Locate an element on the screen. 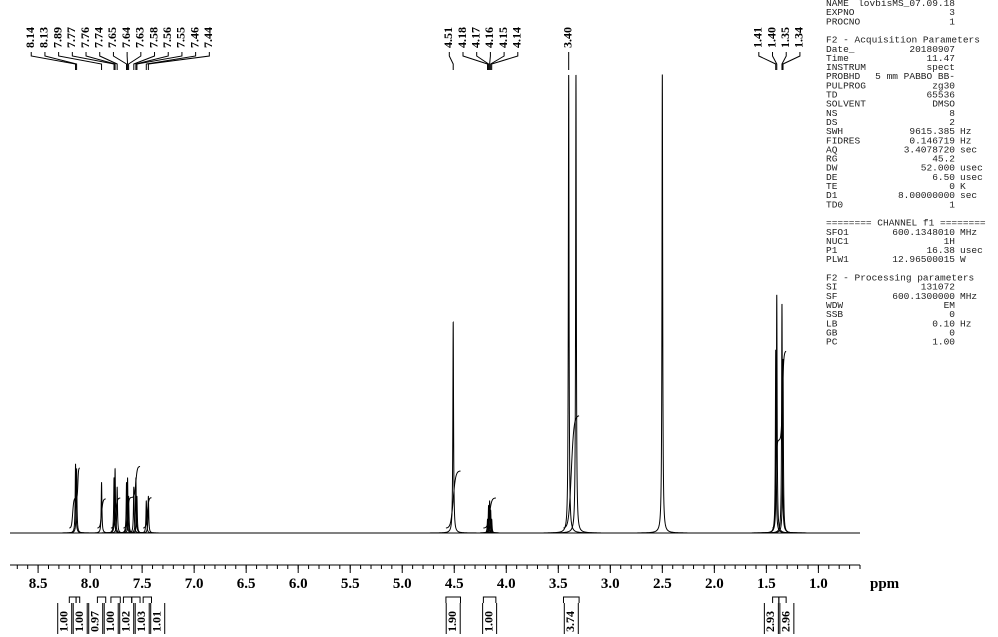 The image size is (998, 637). param-unit: MHz is located at coordinates (968, 296).